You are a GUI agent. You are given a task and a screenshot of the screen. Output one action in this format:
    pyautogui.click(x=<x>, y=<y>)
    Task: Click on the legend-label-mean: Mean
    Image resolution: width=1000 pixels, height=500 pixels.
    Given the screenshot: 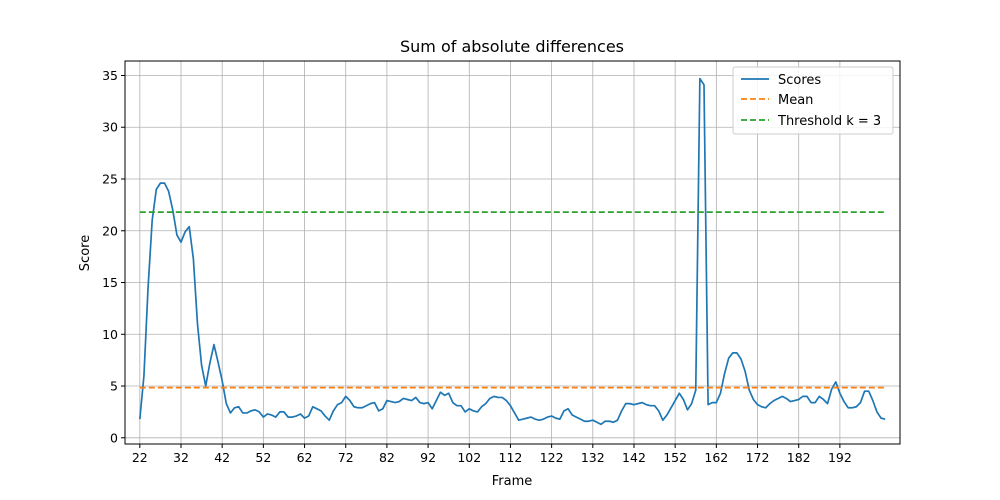 What is the action you would take?
    pyautogui.click(x=795, y=100)
    